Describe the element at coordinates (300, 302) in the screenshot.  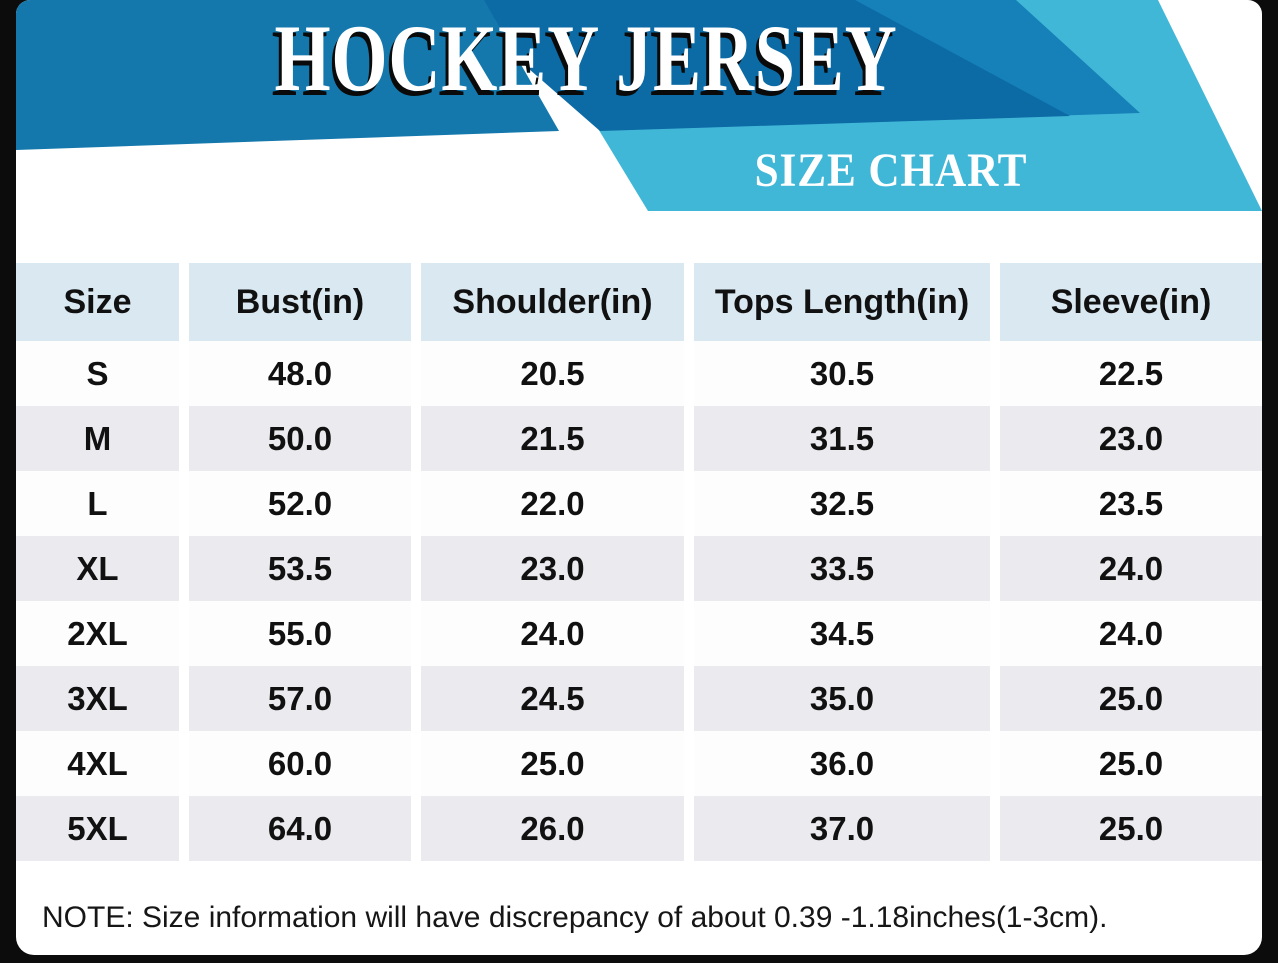
I see `column-header-bust: Bust(in)` at that location.